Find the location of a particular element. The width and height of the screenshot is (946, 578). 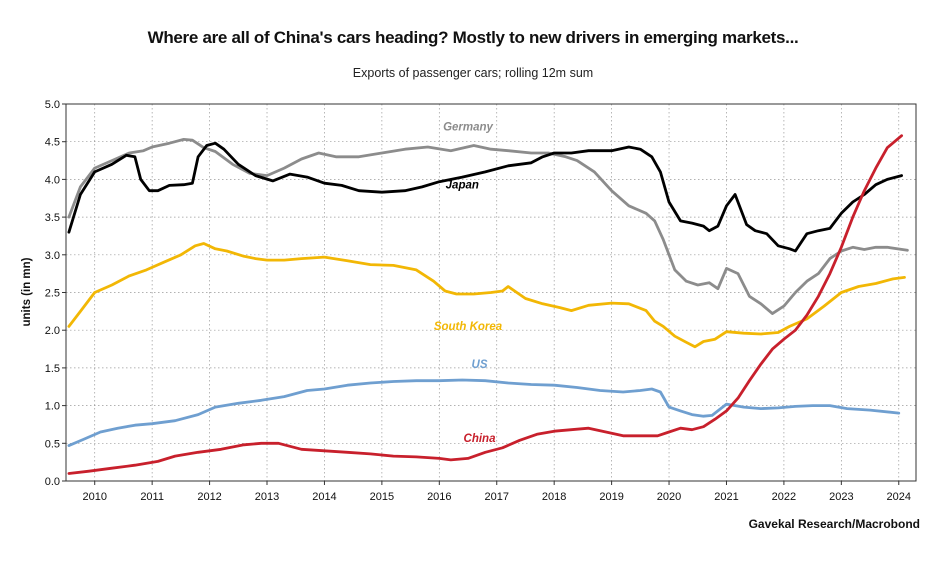

series-label-south-korea: South Korea is located at coordinates (468, 327).